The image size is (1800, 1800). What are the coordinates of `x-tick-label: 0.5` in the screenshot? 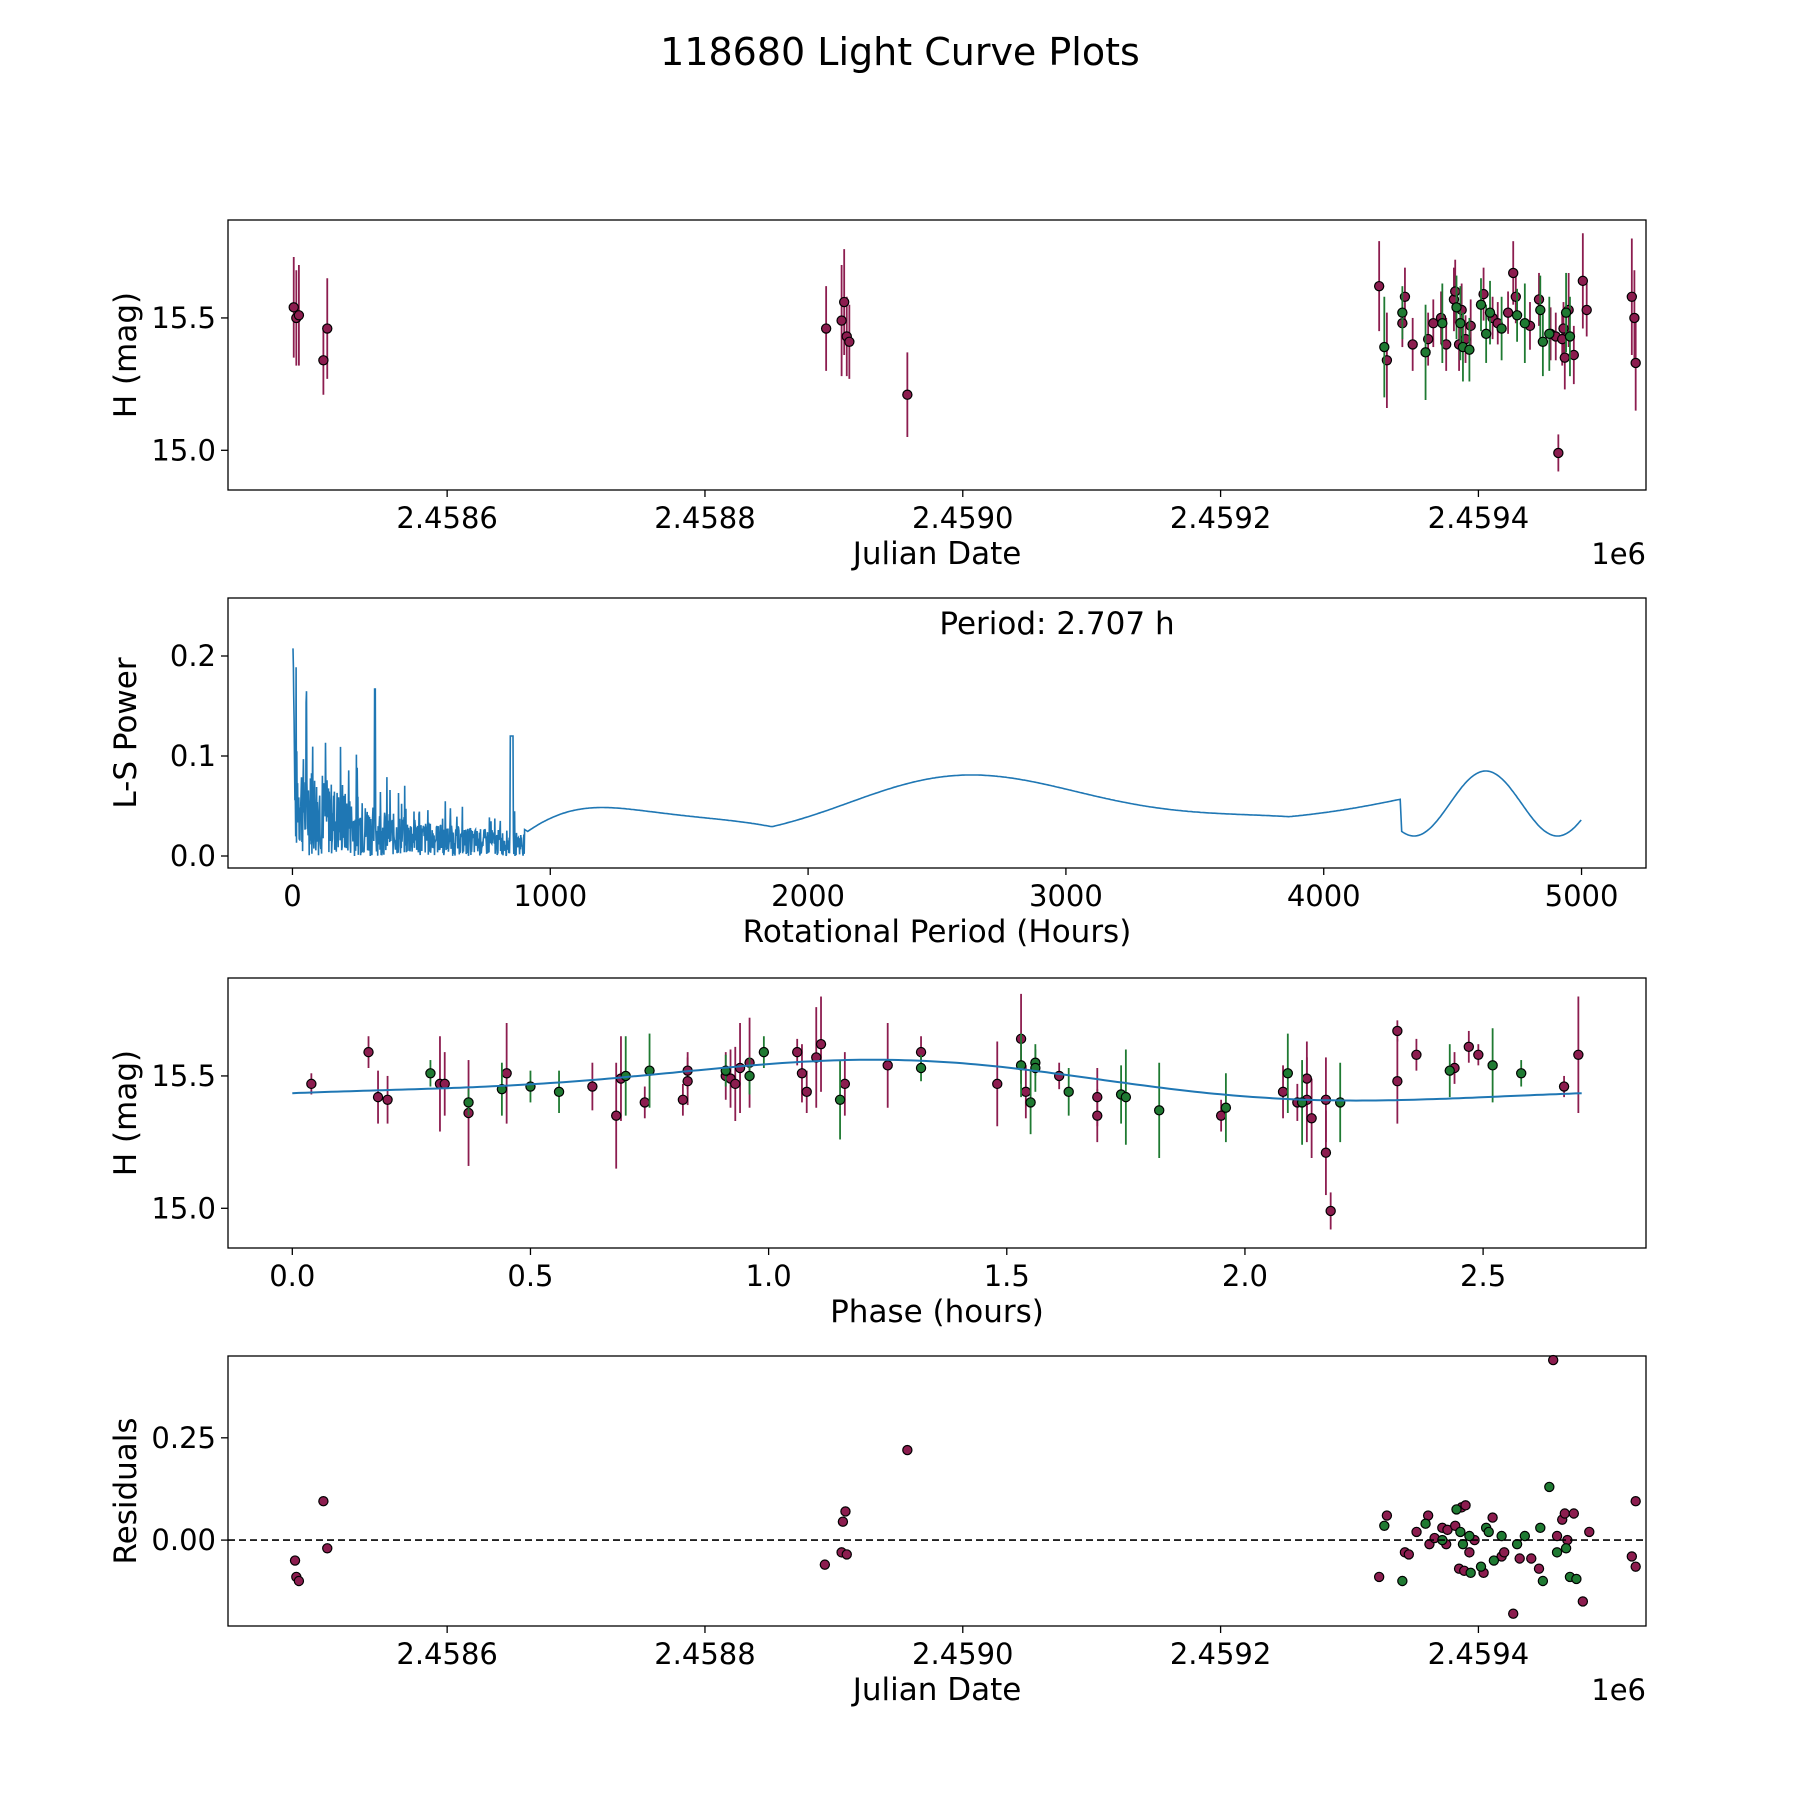 It's located at (530, 1276).